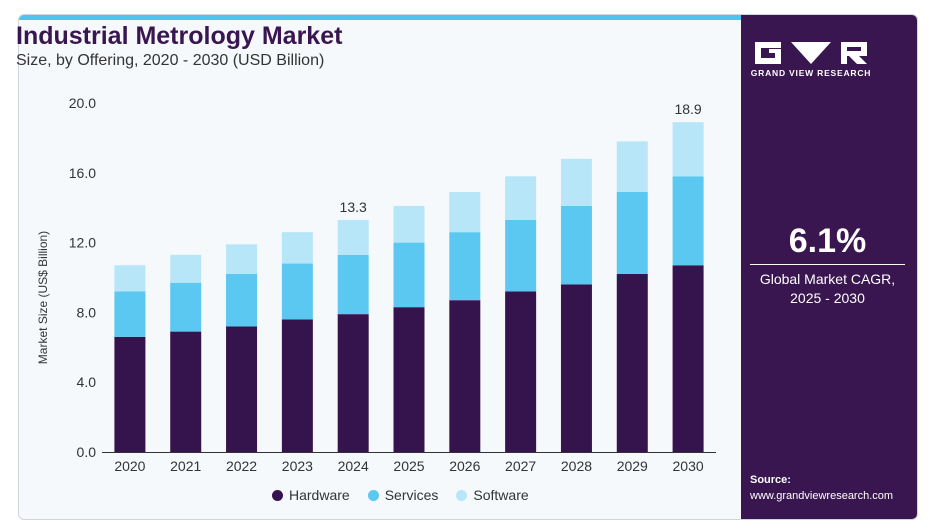  What do you see at coordinates (277, 495) in the screenshot?
I see `legend-swatch-hardware` at bounding box center [277, 495].